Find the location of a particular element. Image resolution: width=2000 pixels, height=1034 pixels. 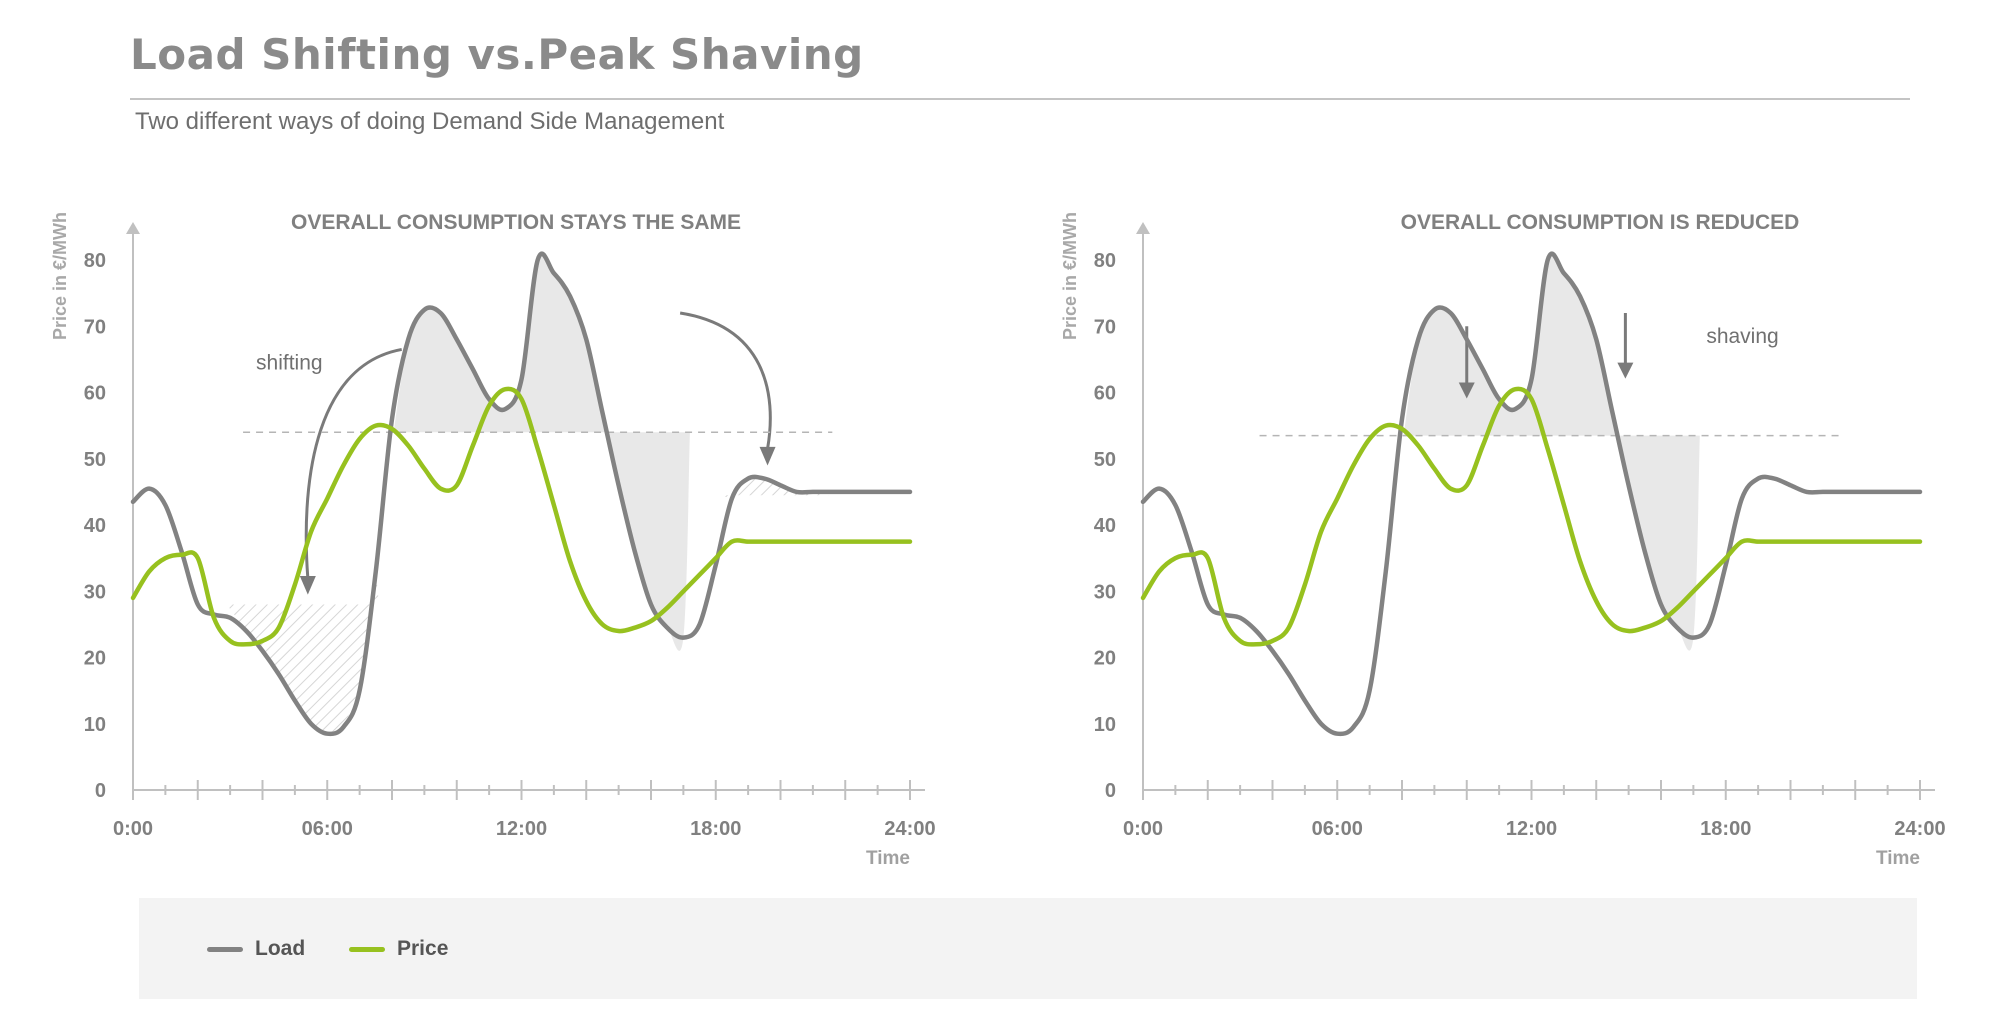

title-divider is located at coordinates (1020, 99).